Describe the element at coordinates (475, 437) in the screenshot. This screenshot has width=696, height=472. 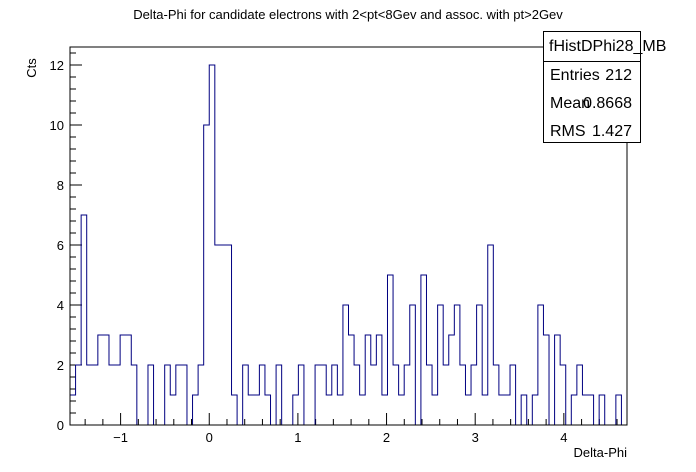
I see `x-tick-label: 3` at that location.